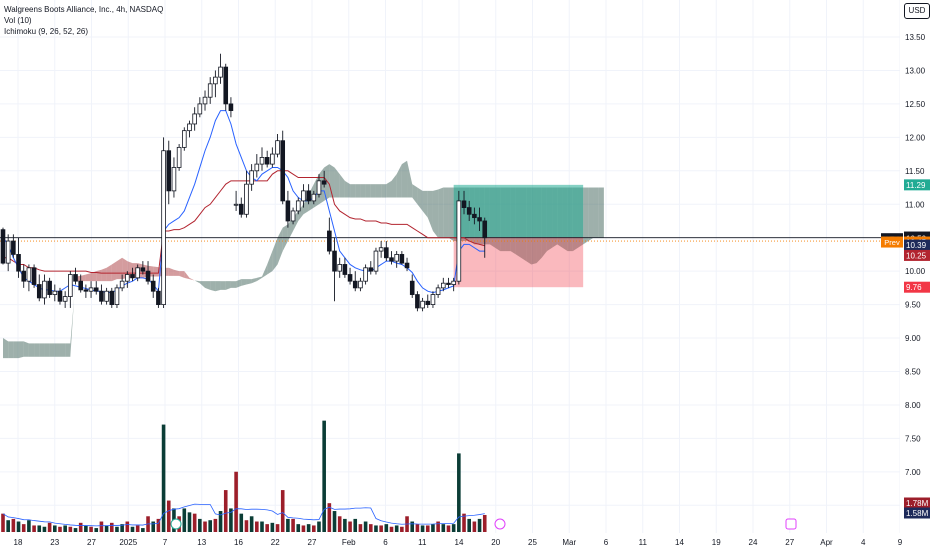 This screenshot has width=932, height=550. What do you see at coordinates (917, 11) in the screenshot?
I see `currency-button: USD` at bounding box center [917, 11].